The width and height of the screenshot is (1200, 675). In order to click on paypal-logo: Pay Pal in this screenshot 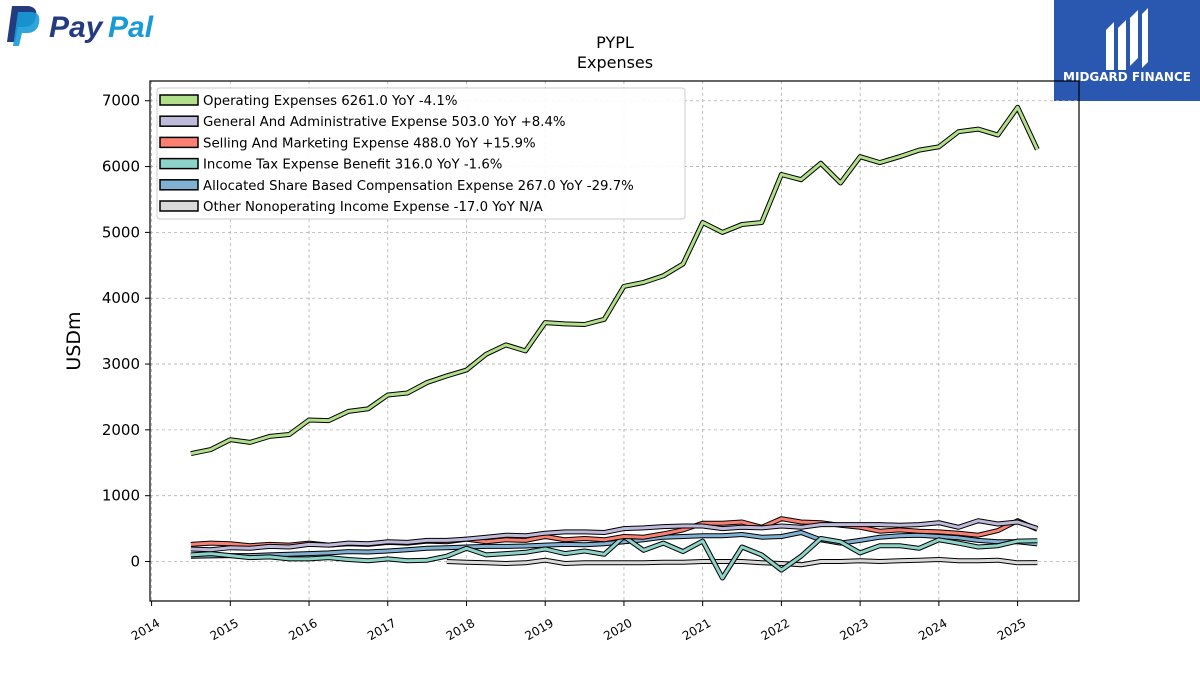, I will do `click(80, 26)`.